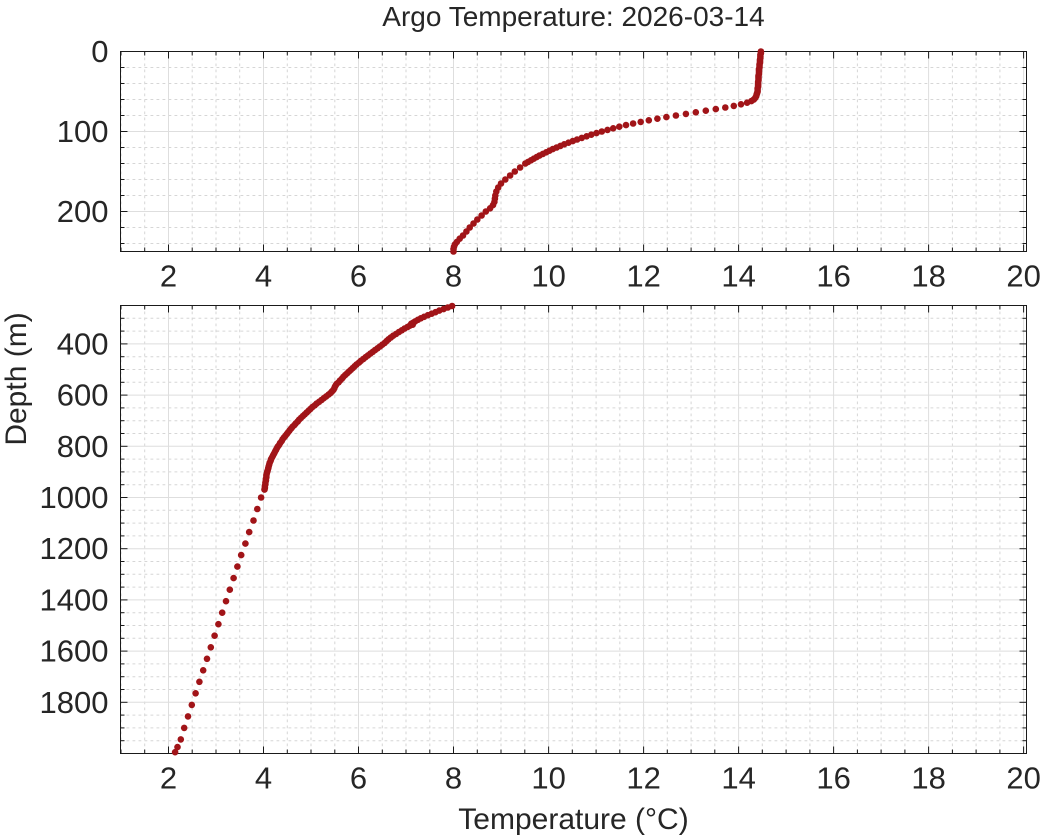  What do you see at coordinates (74, 702) in the screenshot?
I see `y-tick-label: 1800` at bounding box center [74, 702].